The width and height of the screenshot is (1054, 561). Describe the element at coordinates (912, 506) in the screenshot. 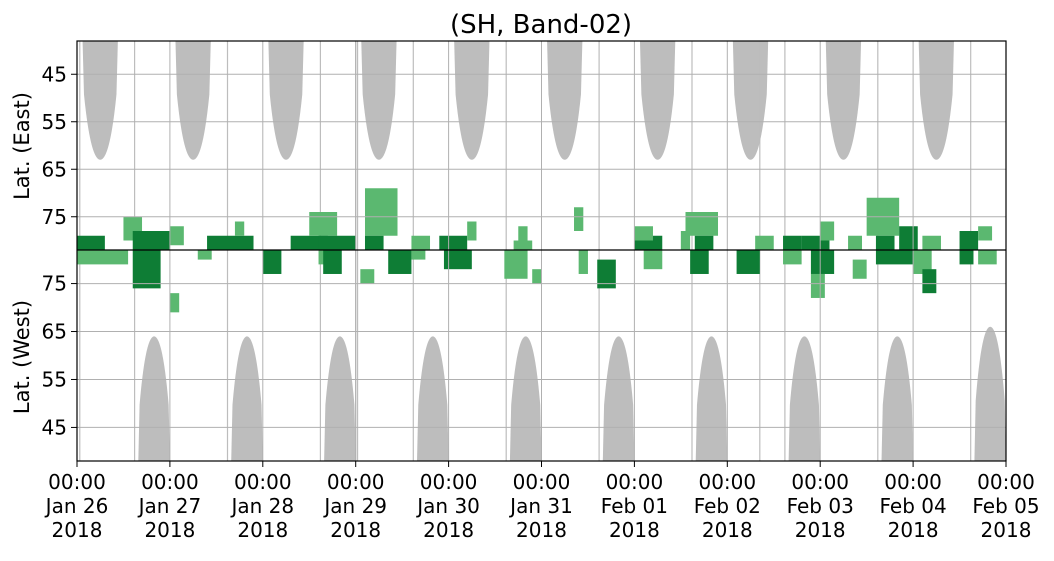

I see `x-tick-label: Feb 04` at that location.